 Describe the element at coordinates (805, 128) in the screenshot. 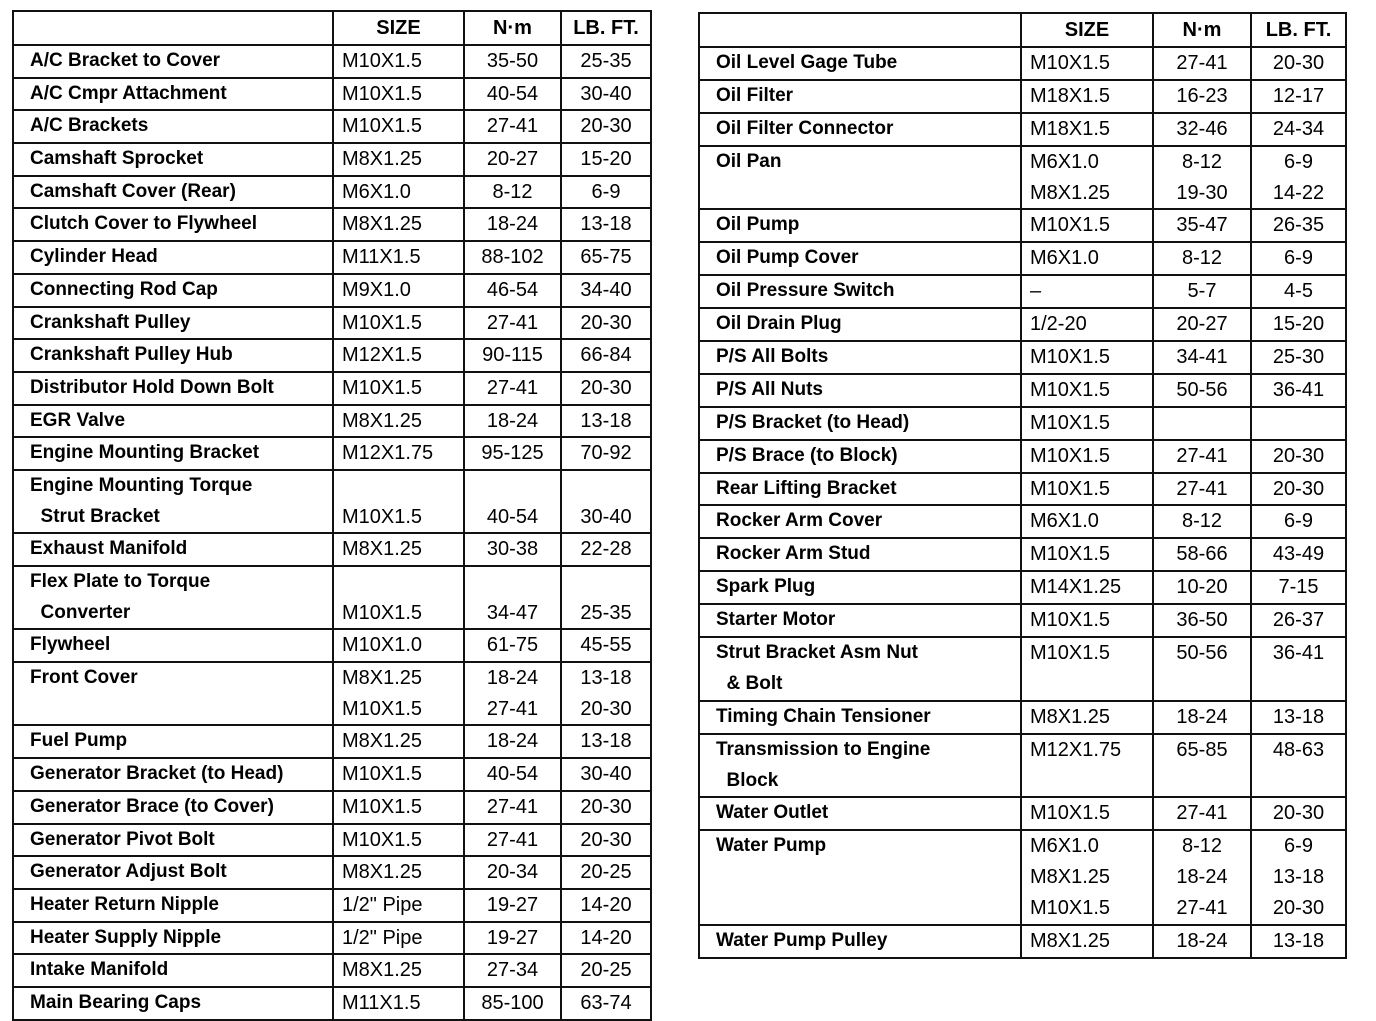

I see `fastener-name: Oil Filter Connector` at that location.